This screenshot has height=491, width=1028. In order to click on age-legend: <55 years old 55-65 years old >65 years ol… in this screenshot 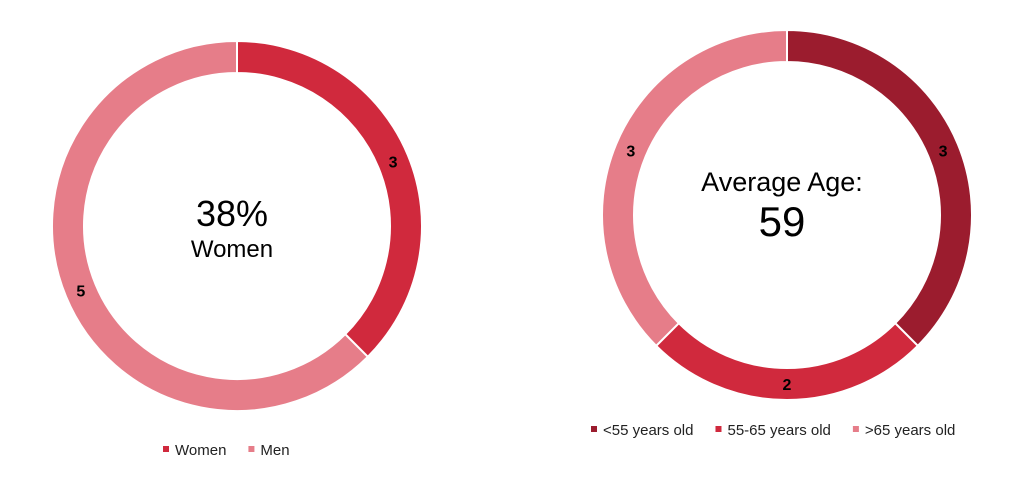, I will do `click(773, 430)`.